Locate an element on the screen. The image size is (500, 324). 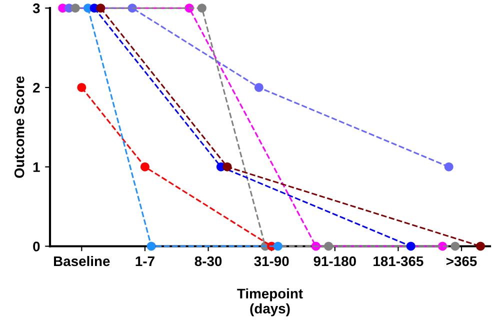
y-tick-label: 1 is located at coordinates (36, 167).